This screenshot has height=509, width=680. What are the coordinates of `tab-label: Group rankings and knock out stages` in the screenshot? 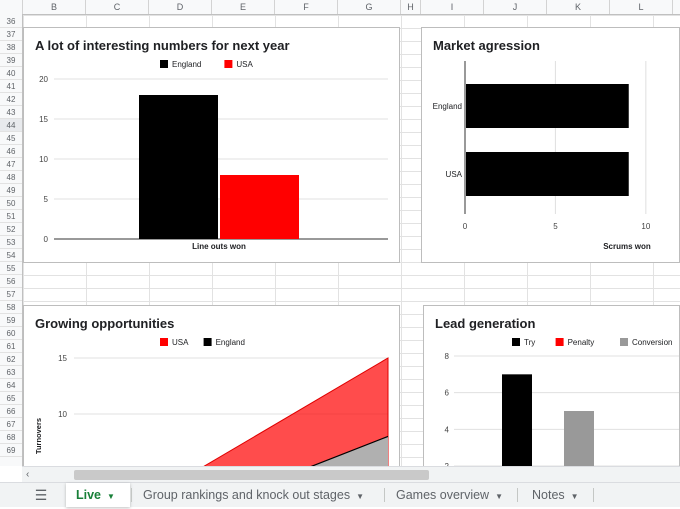 It's located at (247, 495).